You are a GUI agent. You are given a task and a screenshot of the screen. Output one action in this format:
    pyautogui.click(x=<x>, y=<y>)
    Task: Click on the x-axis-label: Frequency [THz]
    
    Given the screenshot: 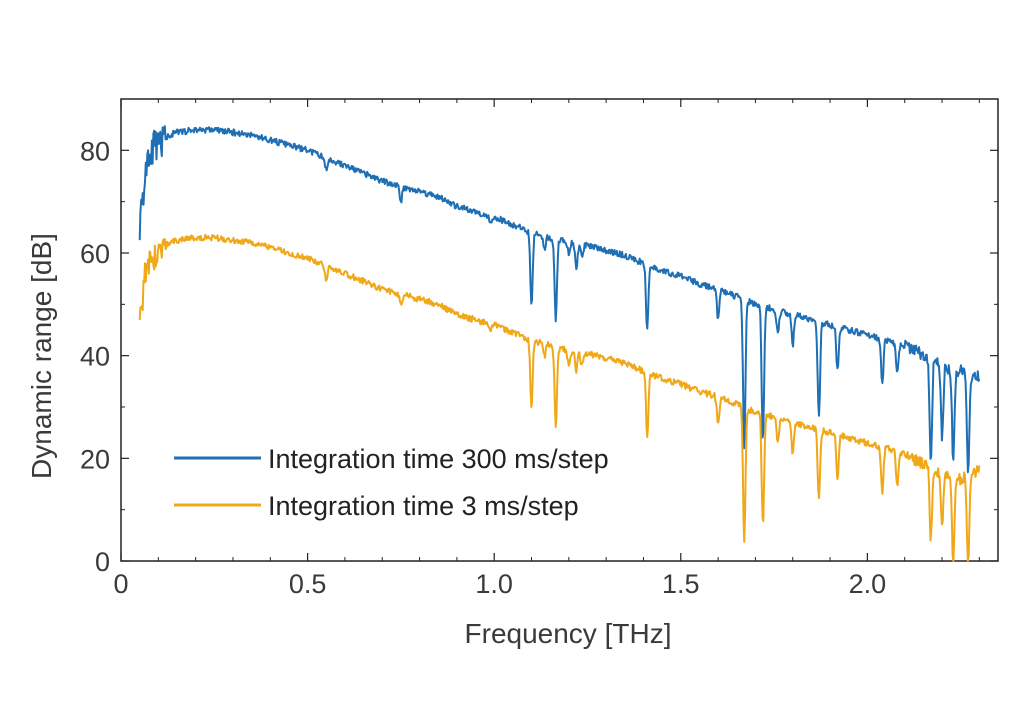 What is the action you would take?
    pyautogui.click(x=568, y=633)
    